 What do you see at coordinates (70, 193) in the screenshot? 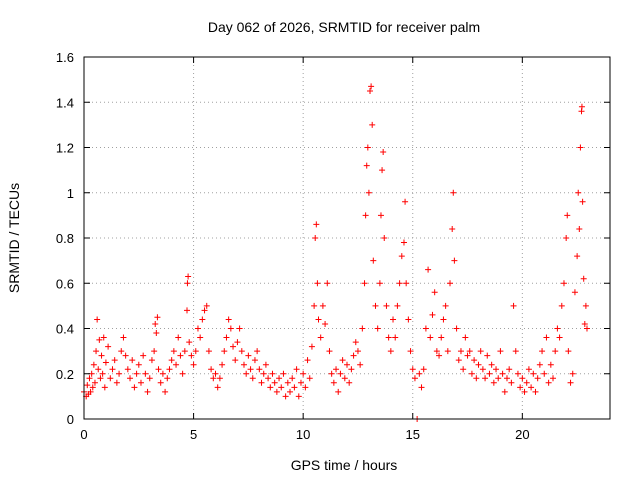
I see `y-tick-label: 1` at bounding box center [70, 193].